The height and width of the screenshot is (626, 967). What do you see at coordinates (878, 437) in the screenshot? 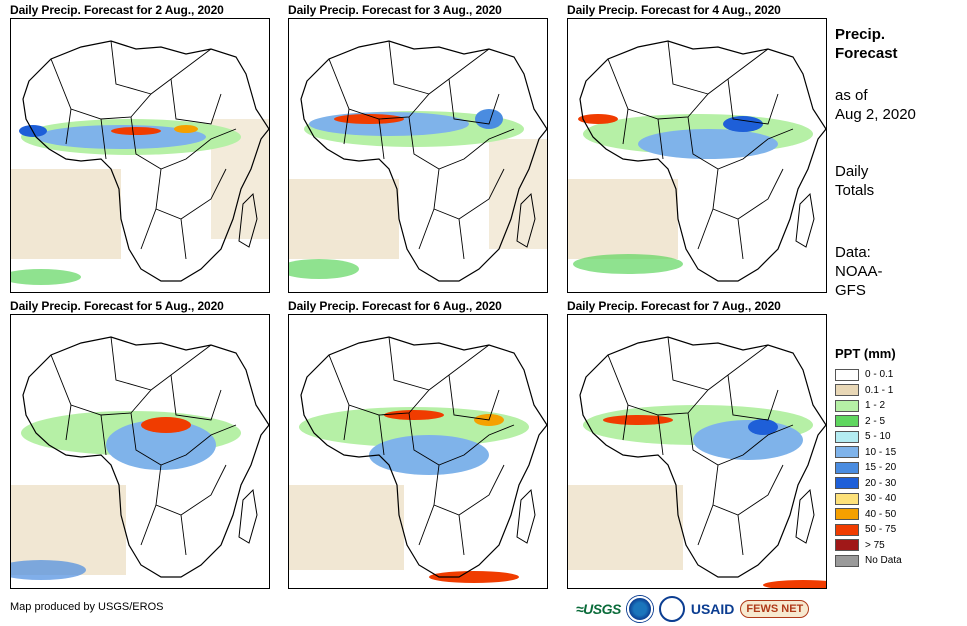
I see `legend-label: 5 - 10` at bounding box center [878, 437].